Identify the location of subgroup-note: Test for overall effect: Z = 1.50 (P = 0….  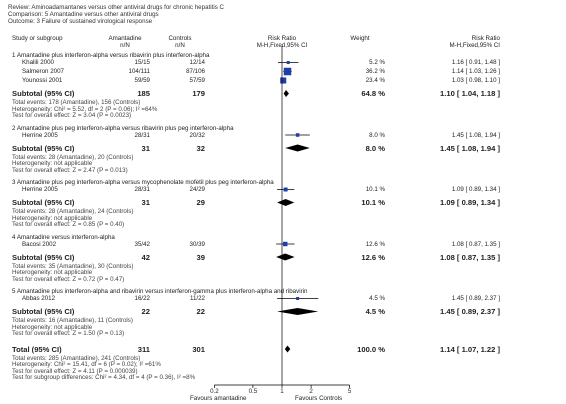
(68, 333).